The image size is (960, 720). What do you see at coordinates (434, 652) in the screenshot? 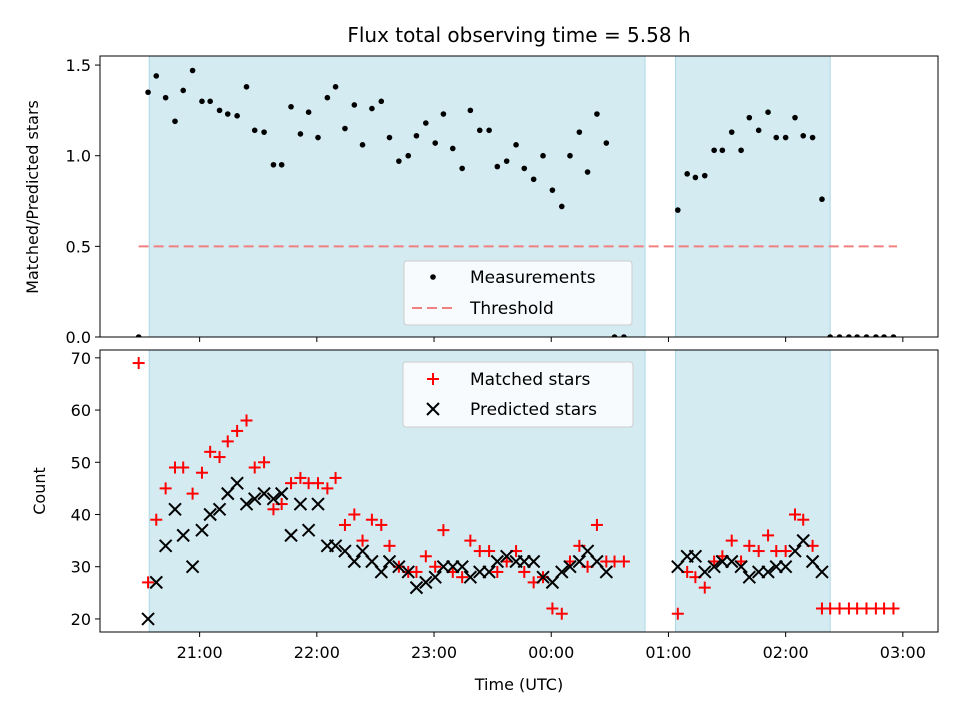
I see `x-tick-label: 23:00` at bounding box center [434, 652].